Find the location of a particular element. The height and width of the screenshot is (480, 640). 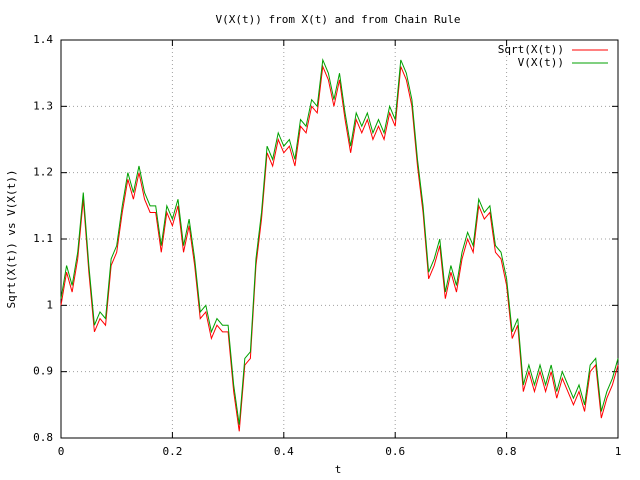

x-tick-label: 0.2 is located at coordinates (172, 451).